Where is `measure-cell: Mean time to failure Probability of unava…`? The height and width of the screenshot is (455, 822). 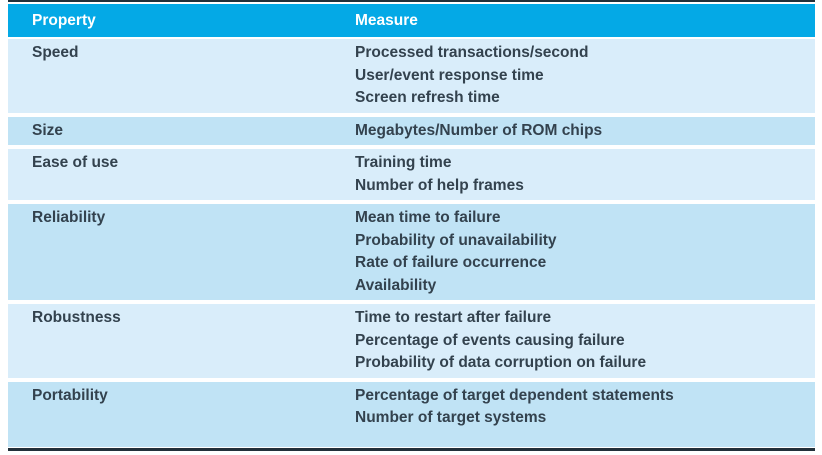 measure-cell: Mean time to failure Probability of unava… is located at coordinates (585, 252).